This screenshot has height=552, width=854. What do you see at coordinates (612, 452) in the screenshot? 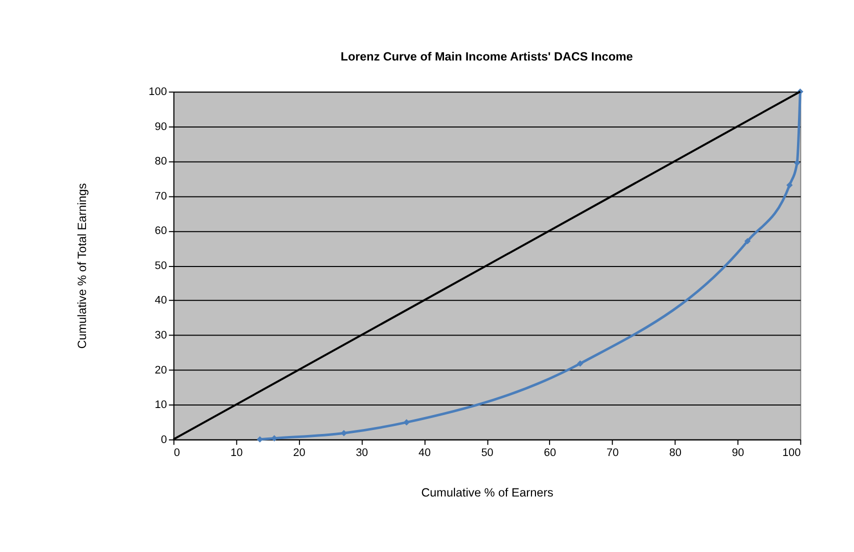
I see `x-tick-label: 70` at bounding box center [612, 452].